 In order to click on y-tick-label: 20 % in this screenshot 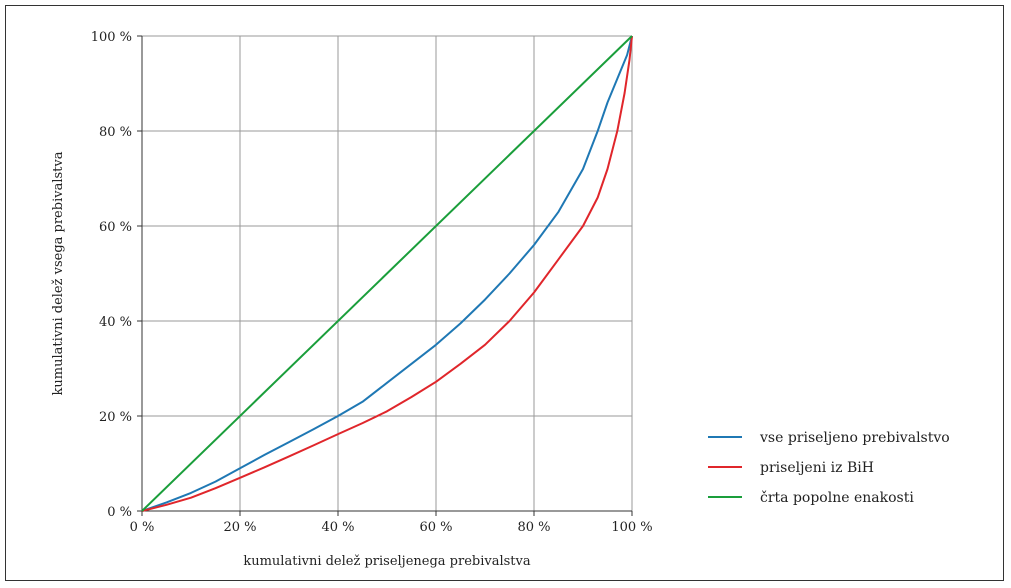, I will do `click(115, 417)`.